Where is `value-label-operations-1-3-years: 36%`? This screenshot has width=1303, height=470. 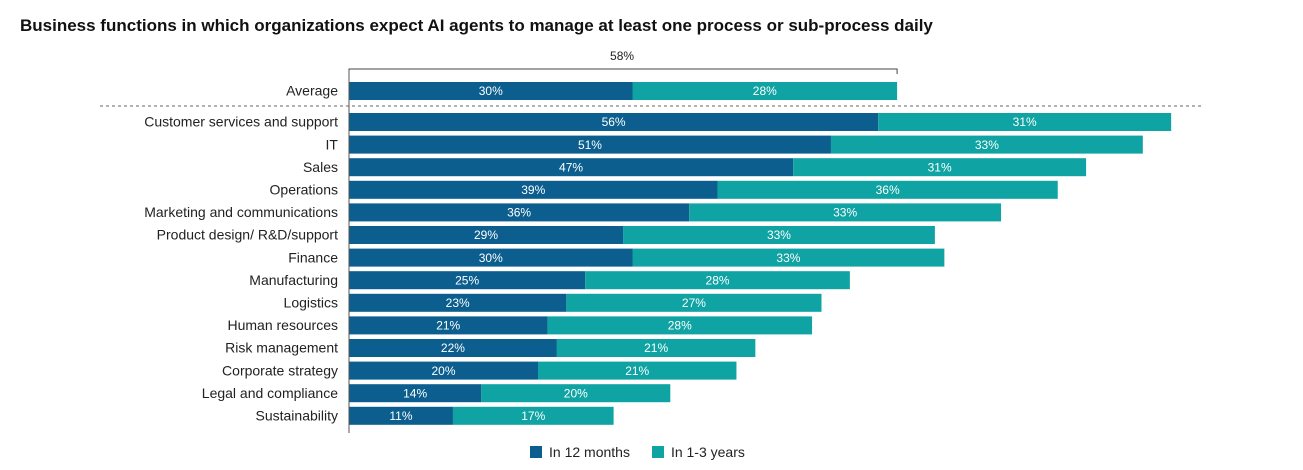
value-label-operations-1-3-years: 36% is located at coordinates (888, 190).